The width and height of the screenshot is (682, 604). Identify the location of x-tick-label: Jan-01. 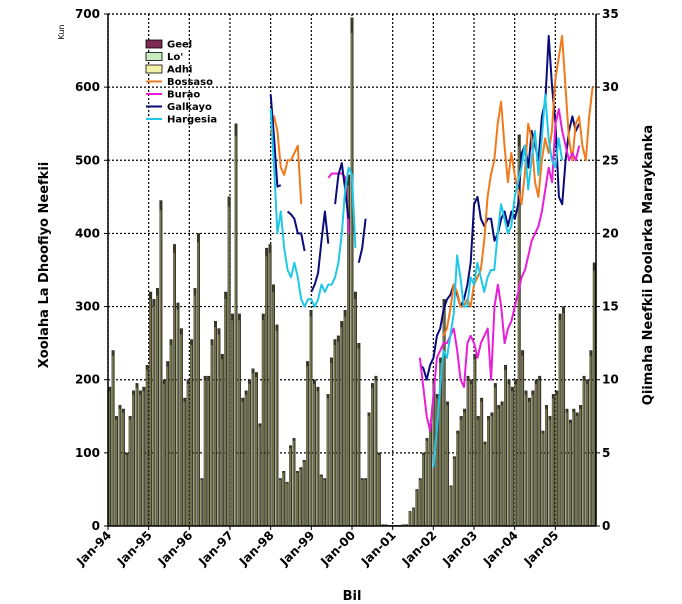
(378, 548).